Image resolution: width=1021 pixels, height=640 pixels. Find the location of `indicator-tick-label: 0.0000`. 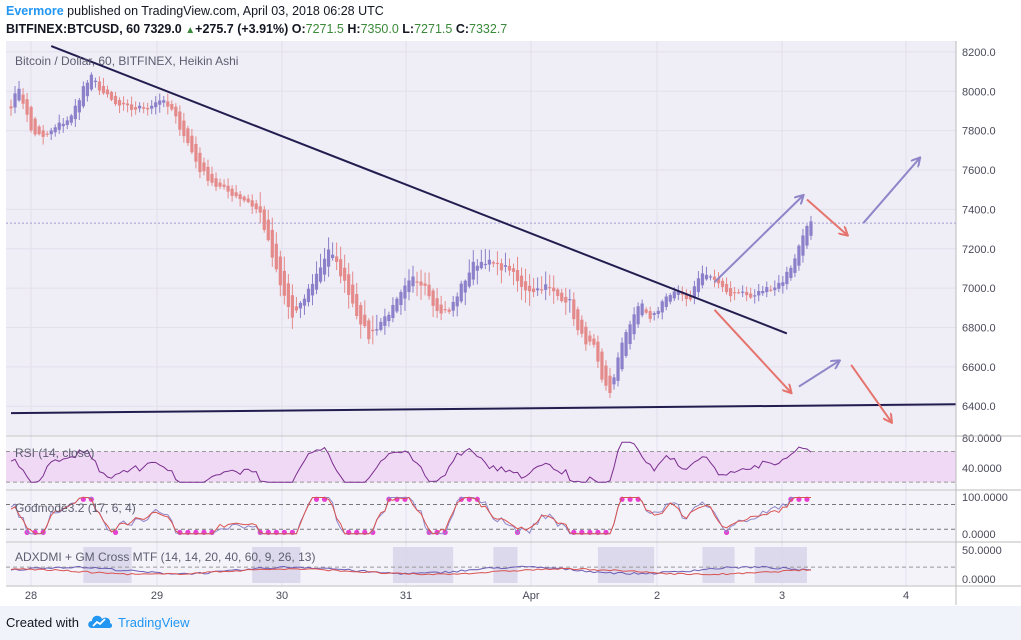

indicator-tick-label: 0.0000 is located at coordinates (979, 535).